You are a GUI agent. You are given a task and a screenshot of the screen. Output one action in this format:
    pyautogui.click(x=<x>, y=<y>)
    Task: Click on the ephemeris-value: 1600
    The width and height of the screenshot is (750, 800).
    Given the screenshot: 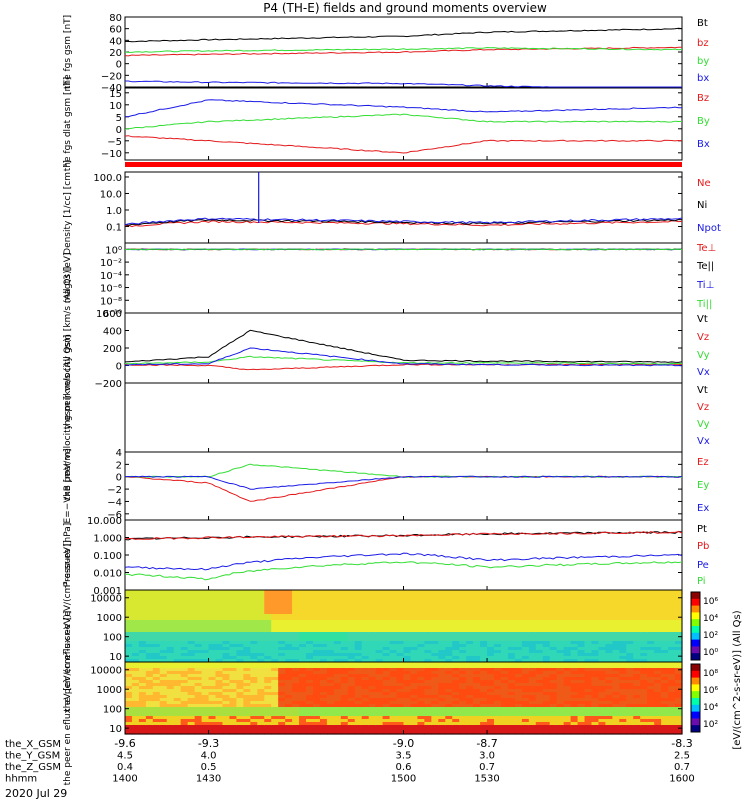 What is the action you would take?
    pyautogui.click(x=681, y=779)
    